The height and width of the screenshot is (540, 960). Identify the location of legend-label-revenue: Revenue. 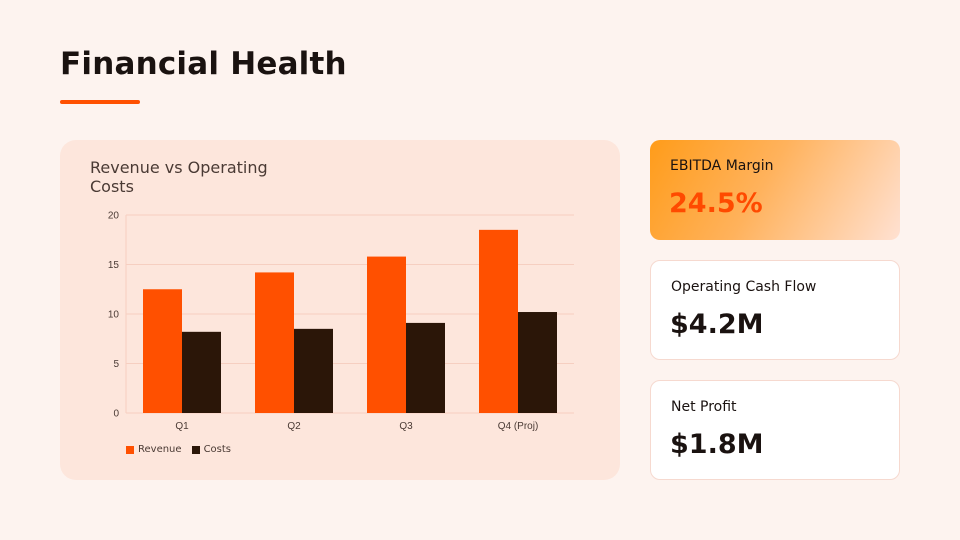
(160, 449).